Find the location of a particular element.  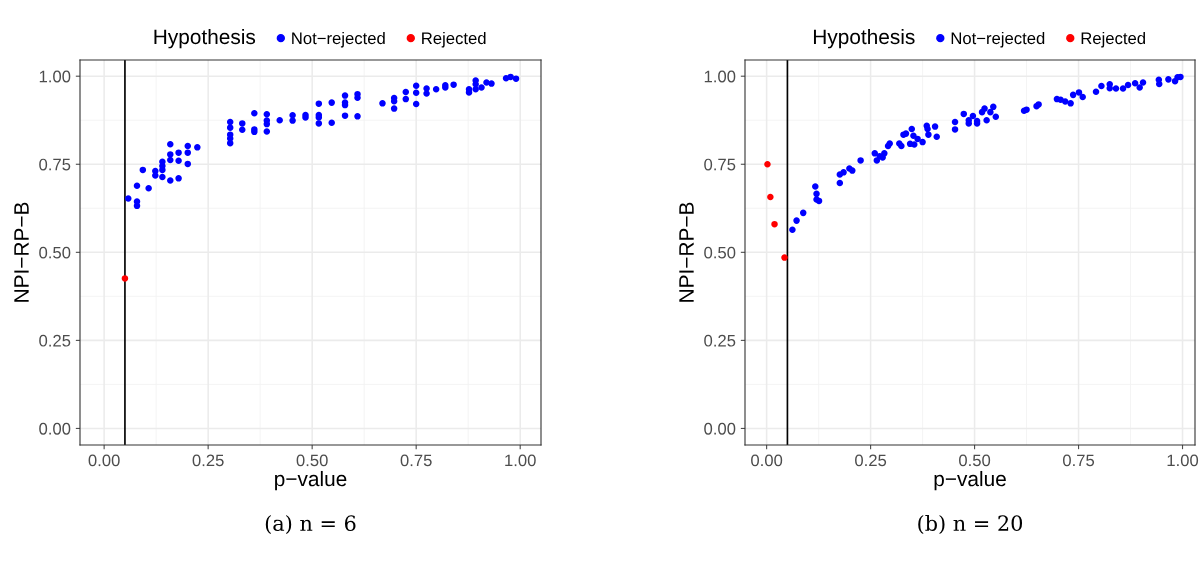

text: (a) n = 6 is located at coordinates (310, 524).